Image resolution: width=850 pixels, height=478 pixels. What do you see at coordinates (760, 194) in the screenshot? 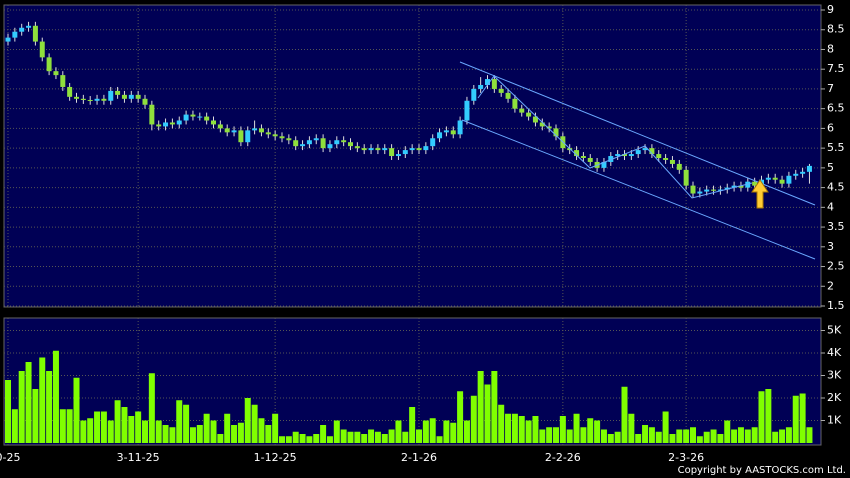
I see `arrow-marker` at bounding box center [760, 194].